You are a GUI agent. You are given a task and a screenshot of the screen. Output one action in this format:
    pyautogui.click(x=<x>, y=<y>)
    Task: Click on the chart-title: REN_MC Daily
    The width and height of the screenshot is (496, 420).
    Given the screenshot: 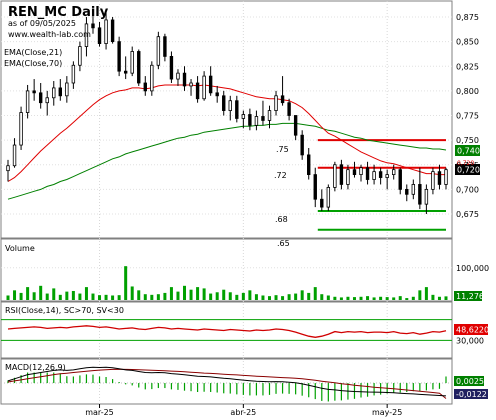 What is the action you would take?
    pyautogui.click(x=58, y=12)
    